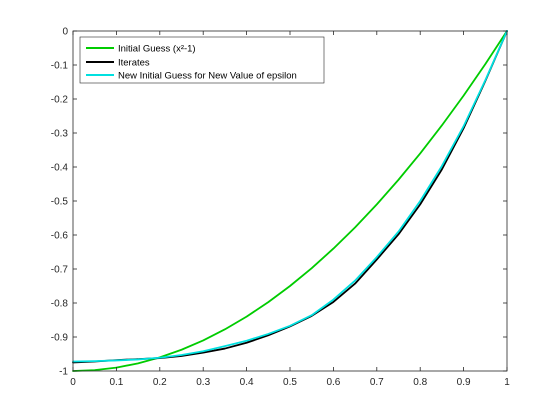  I want to click on legend-box, so click(202, 60).